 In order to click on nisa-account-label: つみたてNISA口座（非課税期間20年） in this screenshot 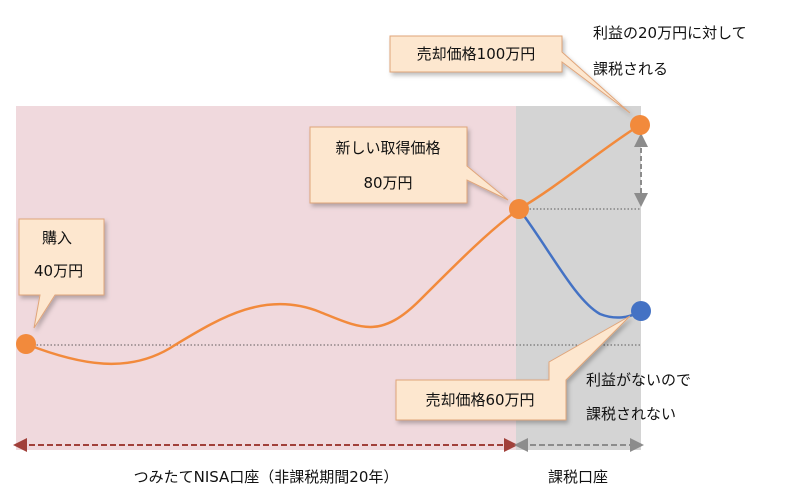, I will do `click(266, 477)`.